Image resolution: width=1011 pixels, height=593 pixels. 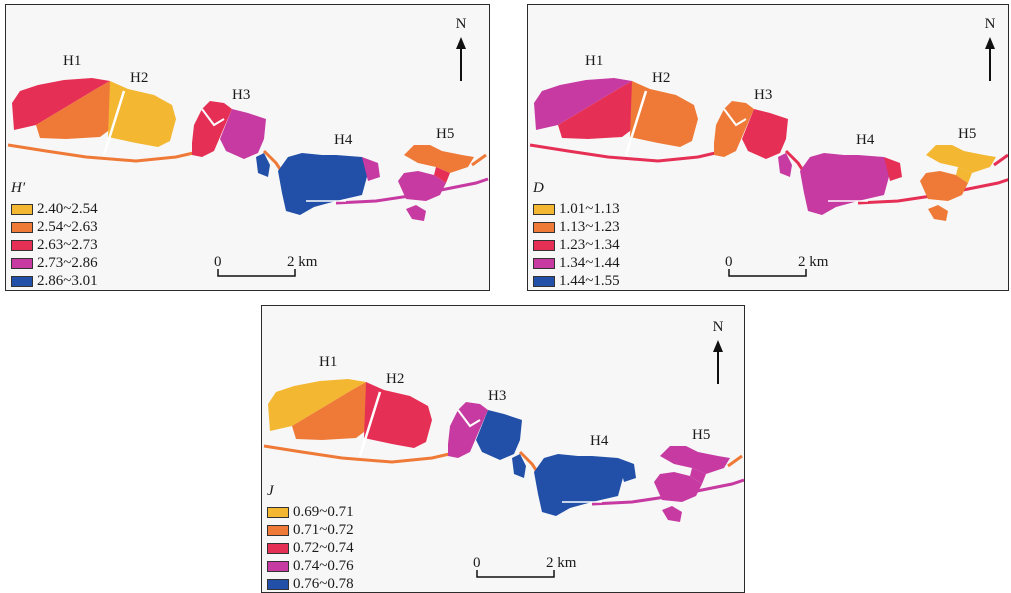 What do you see at coordinates (323, 547) in the screenshot?
I see `legend-range: 0.72~0.74` at bounding box center [323, 547].